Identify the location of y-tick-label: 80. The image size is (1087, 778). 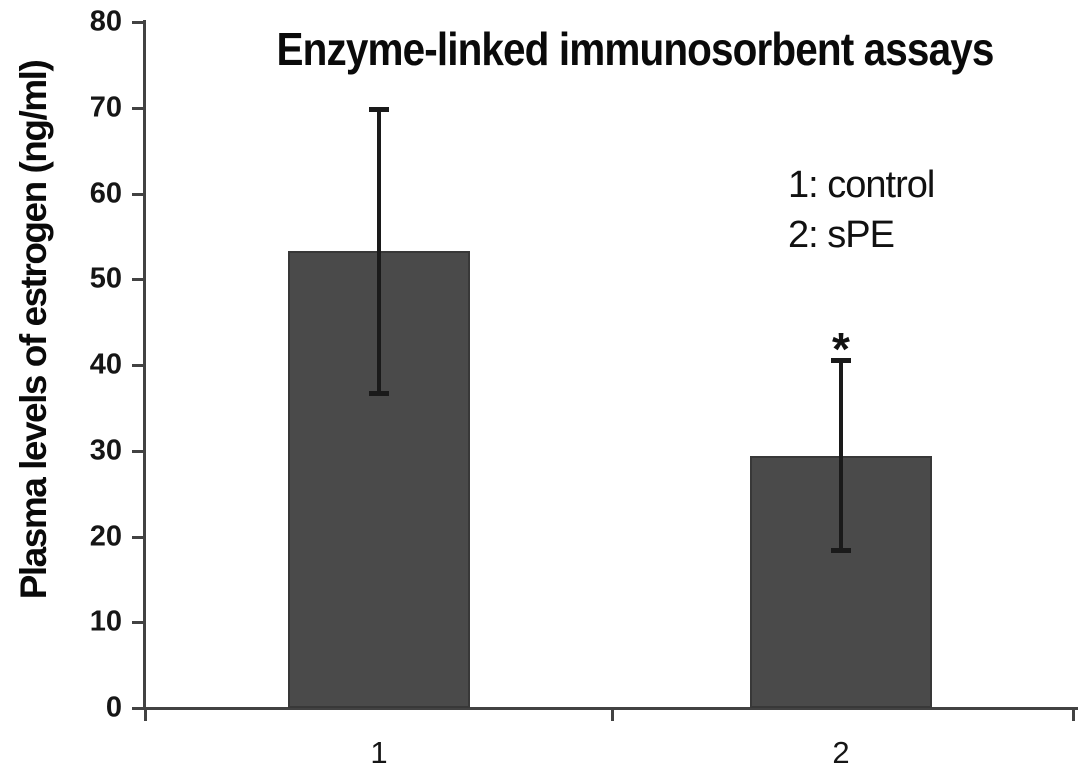
(105, 21).